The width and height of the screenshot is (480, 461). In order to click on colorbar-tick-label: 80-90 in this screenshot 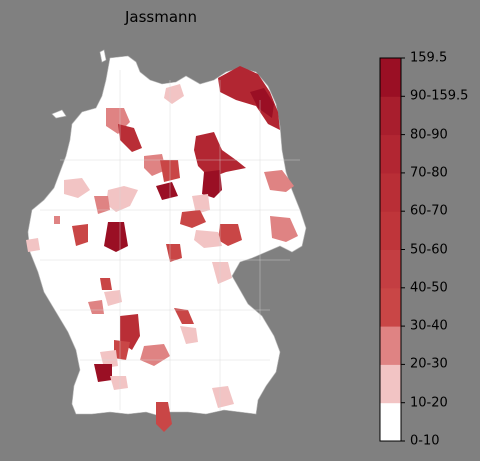, I will do `click(429, 135)`.